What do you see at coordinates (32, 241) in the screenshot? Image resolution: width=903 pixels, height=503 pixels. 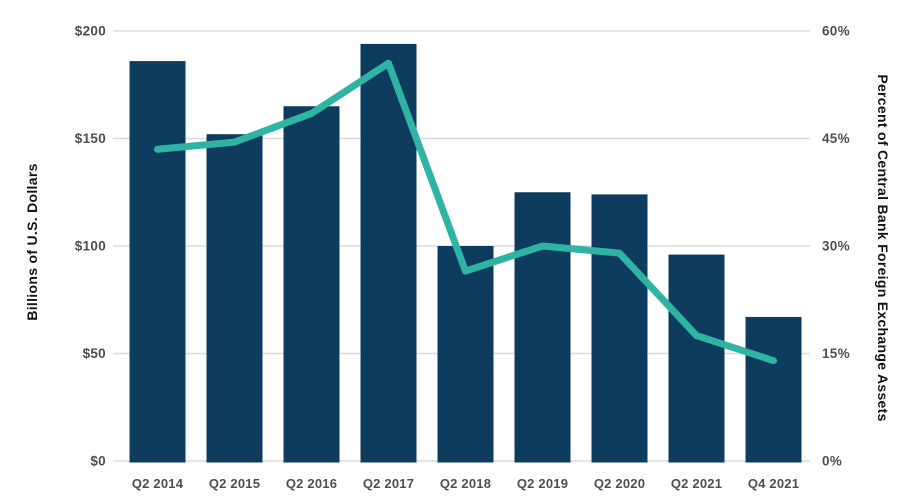 I see `left-axis-title: Billions of U.S. Dollars` at bounding box center [32, 241].